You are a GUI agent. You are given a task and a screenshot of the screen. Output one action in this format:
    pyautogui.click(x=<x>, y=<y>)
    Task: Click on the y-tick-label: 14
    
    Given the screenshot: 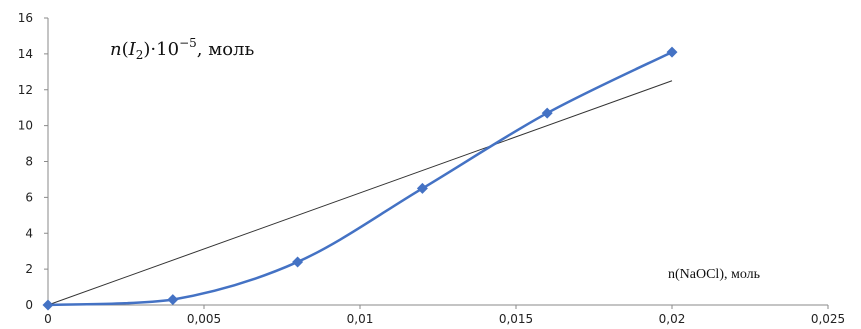 What is the action you would take?
    pyautogui.click(x=25, y=54)
    